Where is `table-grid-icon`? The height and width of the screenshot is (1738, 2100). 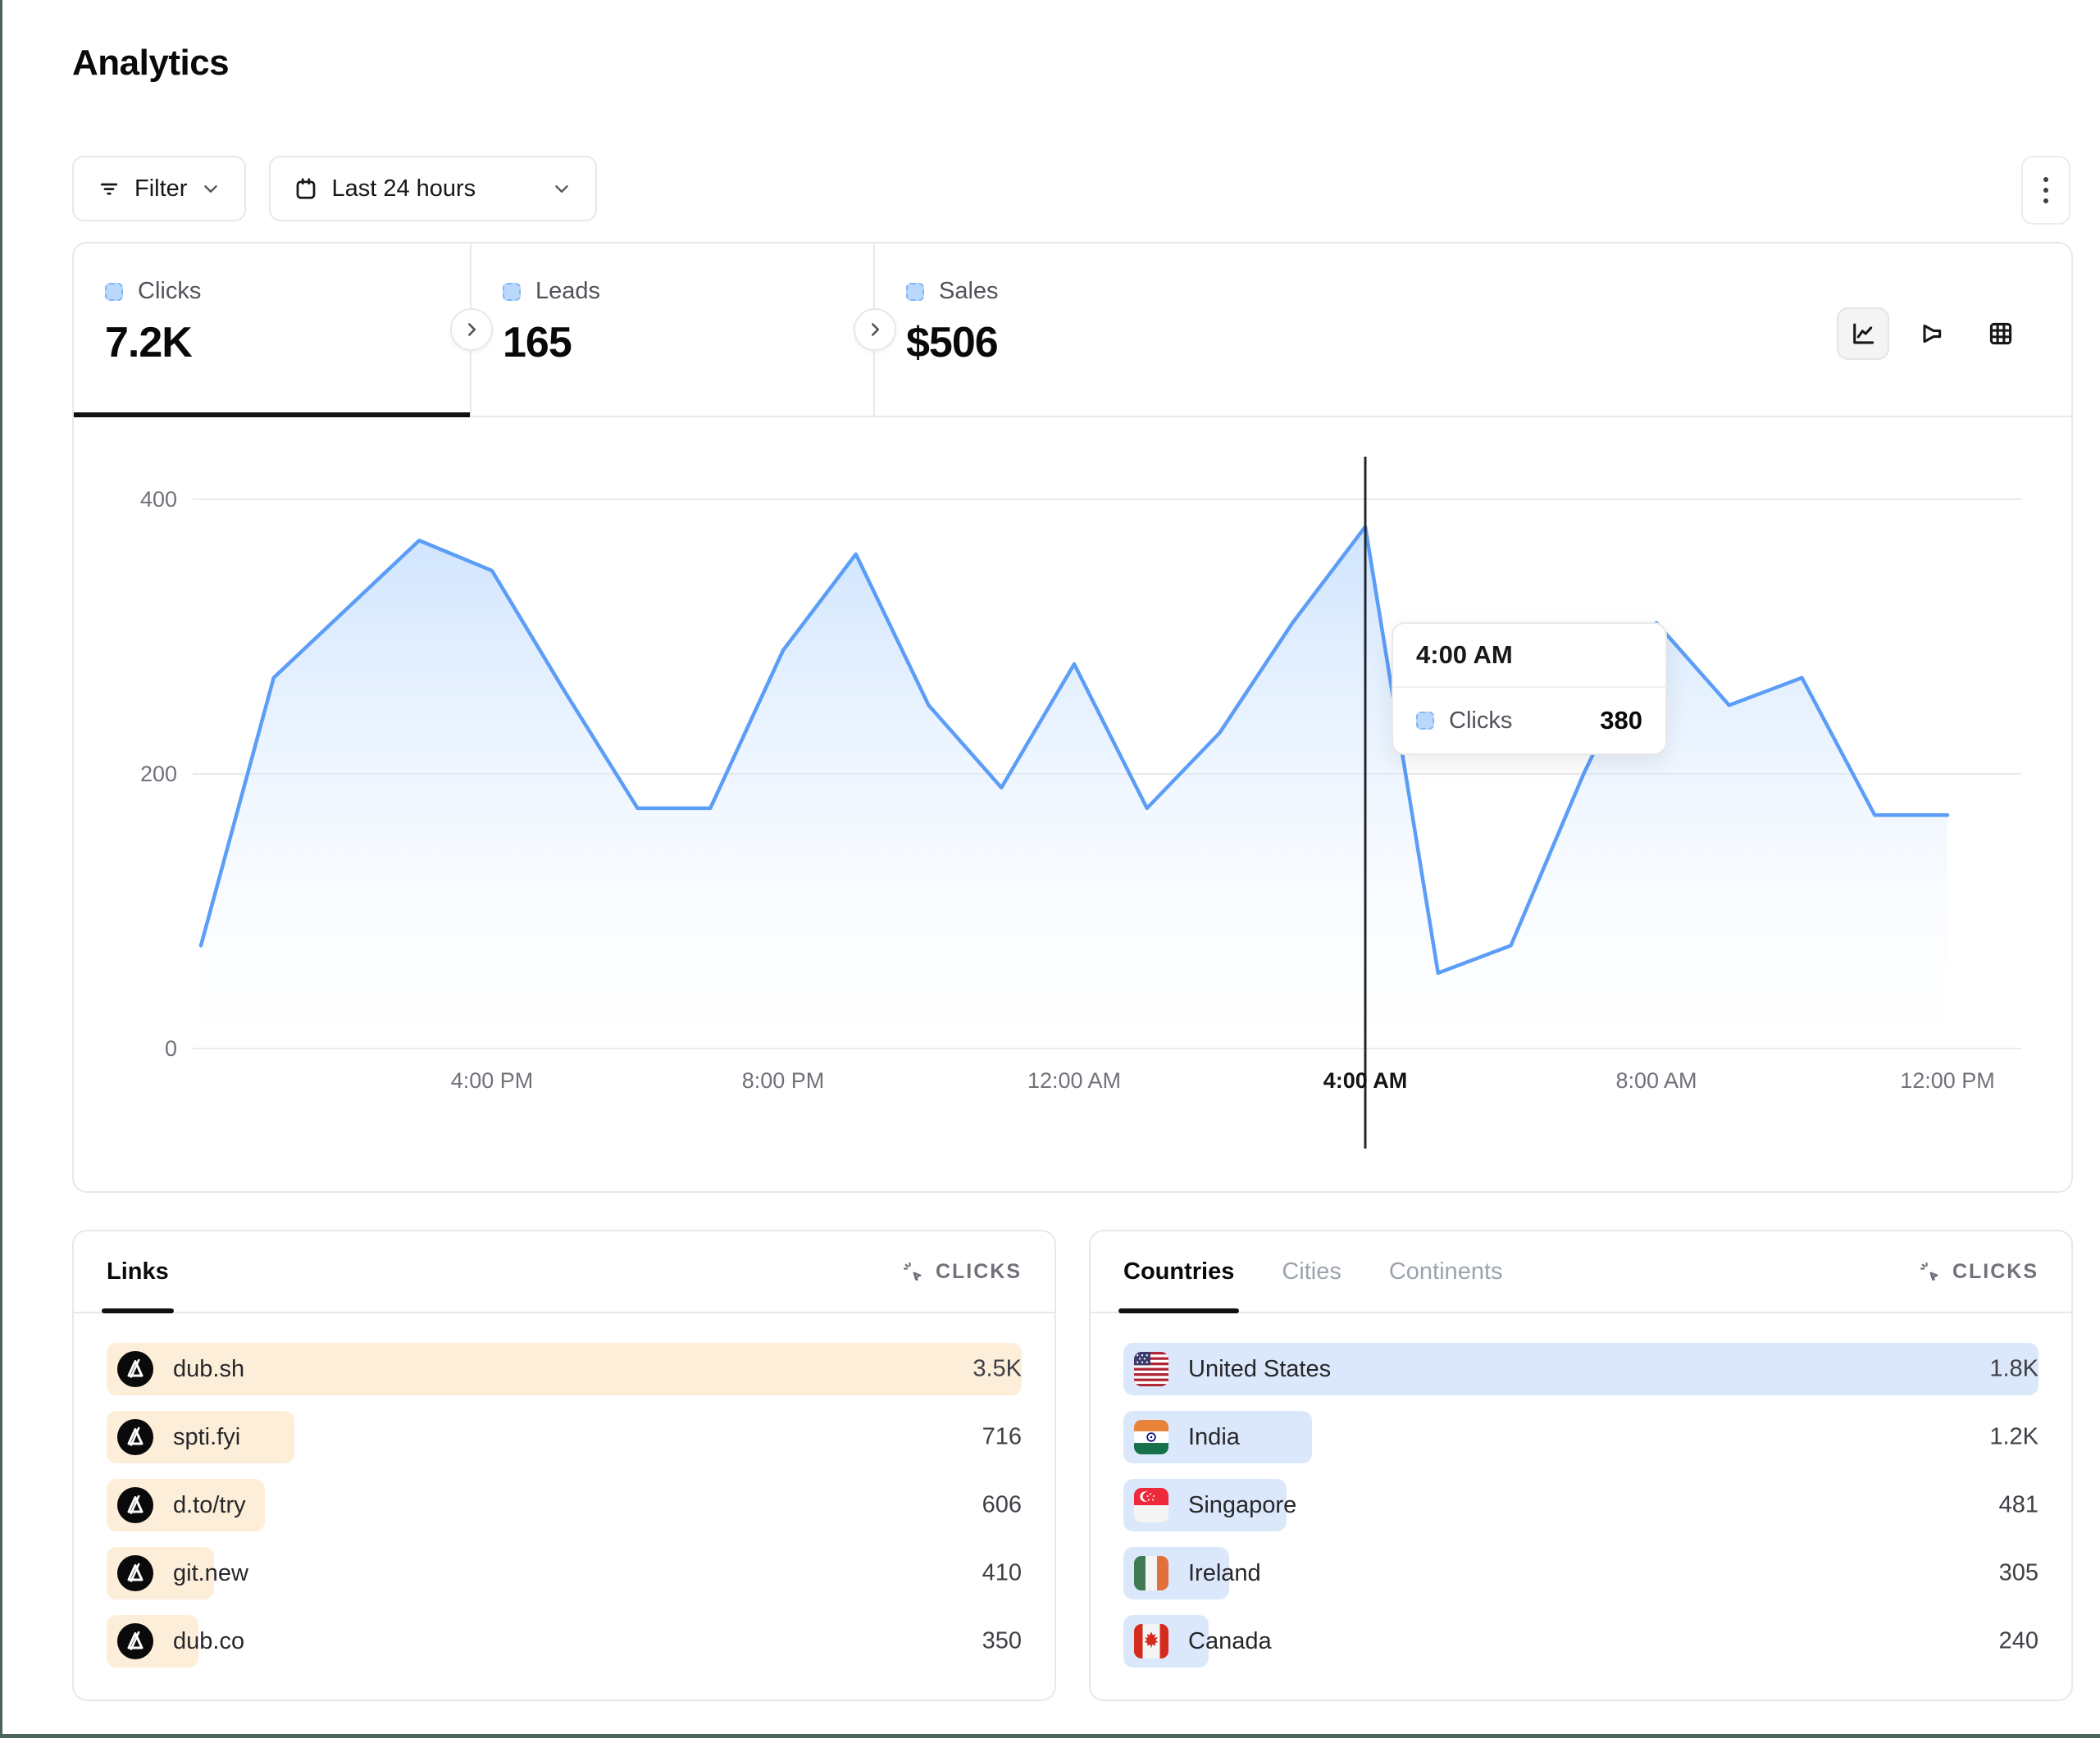 table-grid-icon is located at coordinates (2001, 333).